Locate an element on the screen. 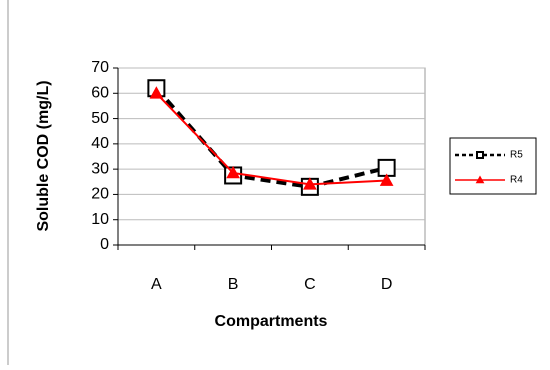 The image size is (550, 370). y-tick-label: 30 is located at coordinates (100, 168).